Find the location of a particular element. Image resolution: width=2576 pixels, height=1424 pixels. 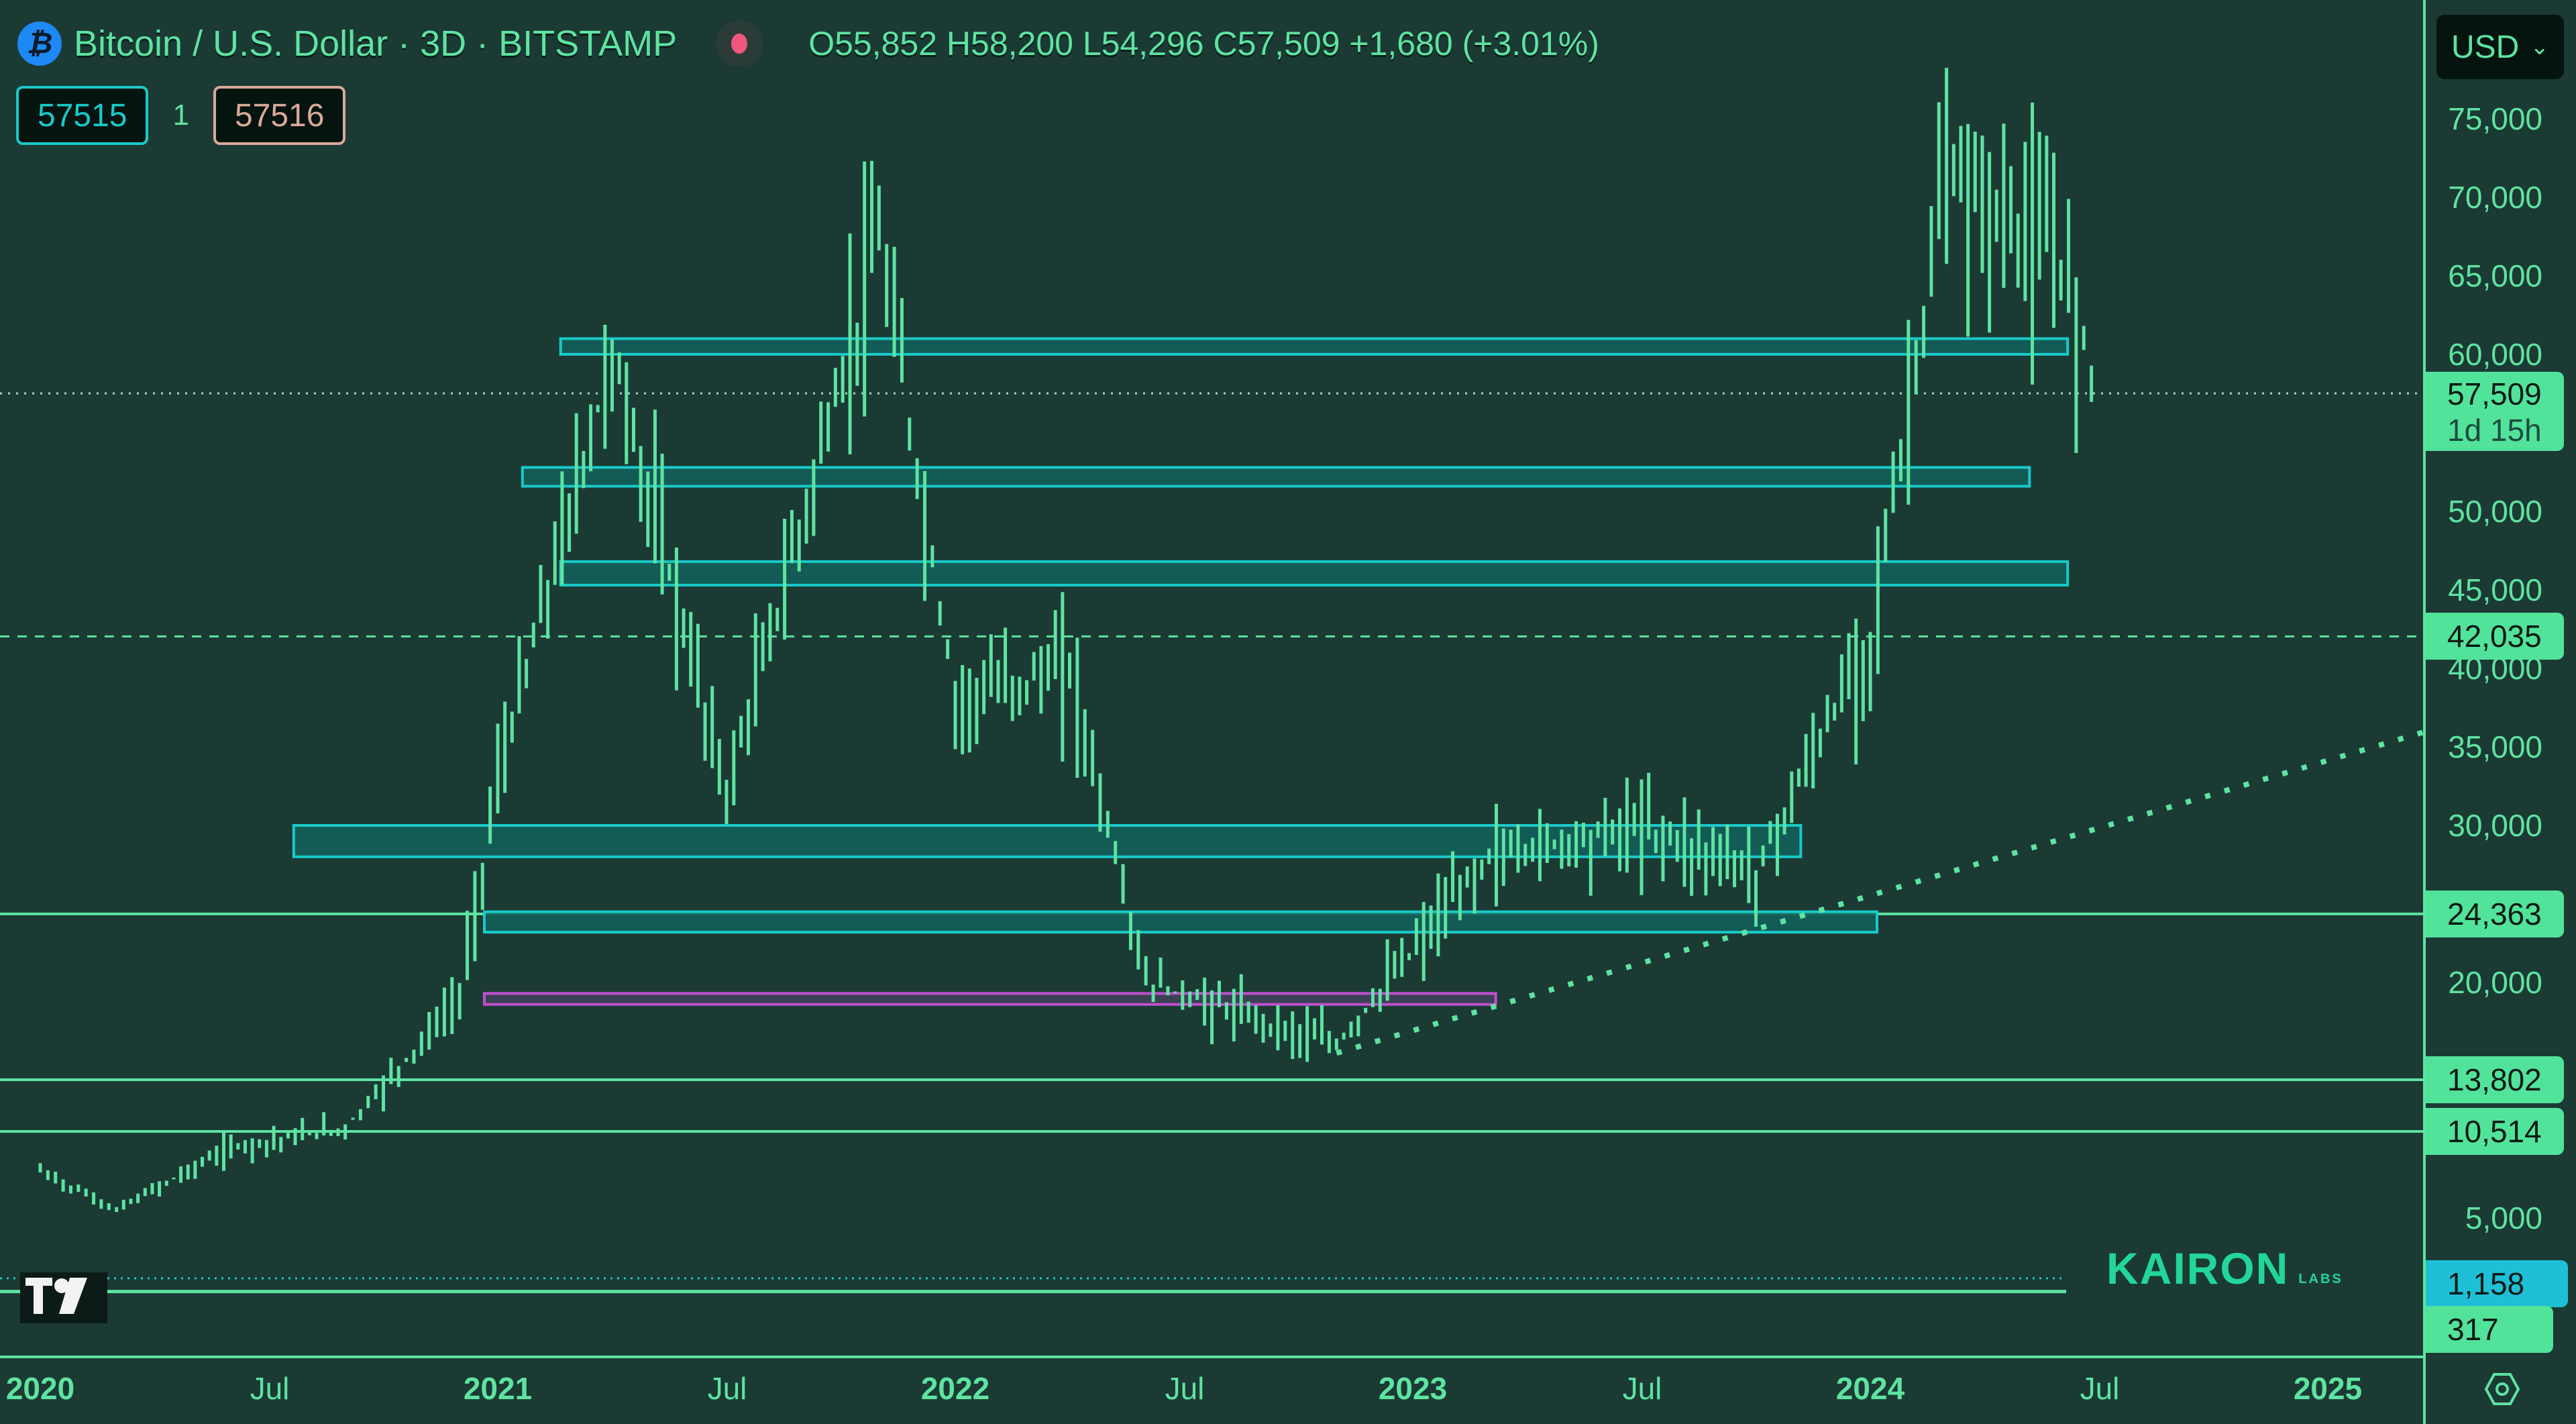

countdown-label: 1d 15h is located at coordinates (2494, 430).